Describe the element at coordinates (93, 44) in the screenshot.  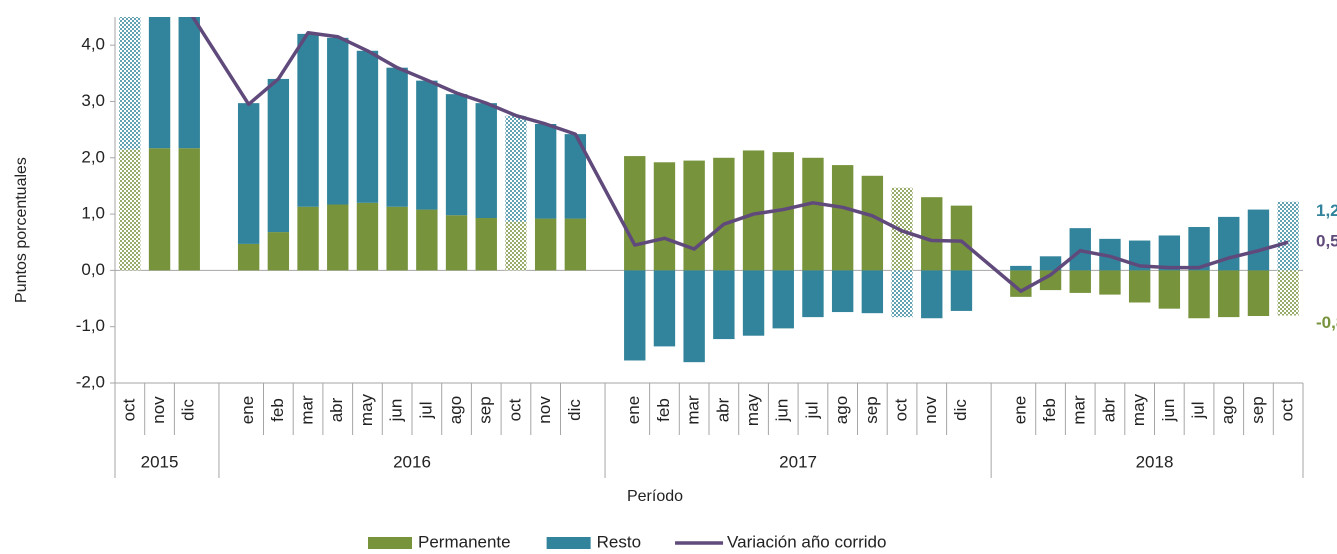
I see `y-tick-label: 4,0` at that location.